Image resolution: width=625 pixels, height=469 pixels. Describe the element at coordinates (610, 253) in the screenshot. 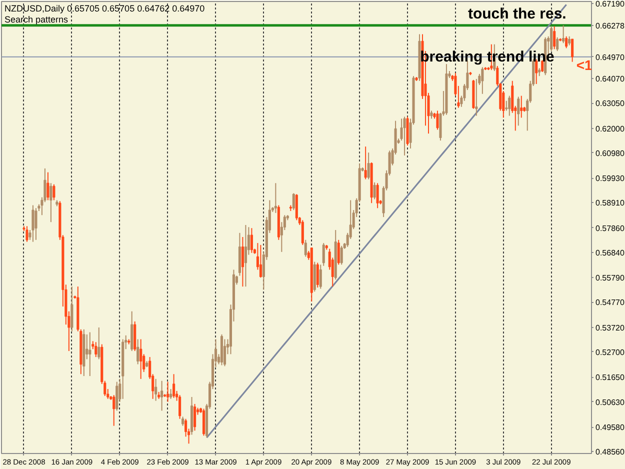

I see `y-tick-label: 0.56840` at that location.